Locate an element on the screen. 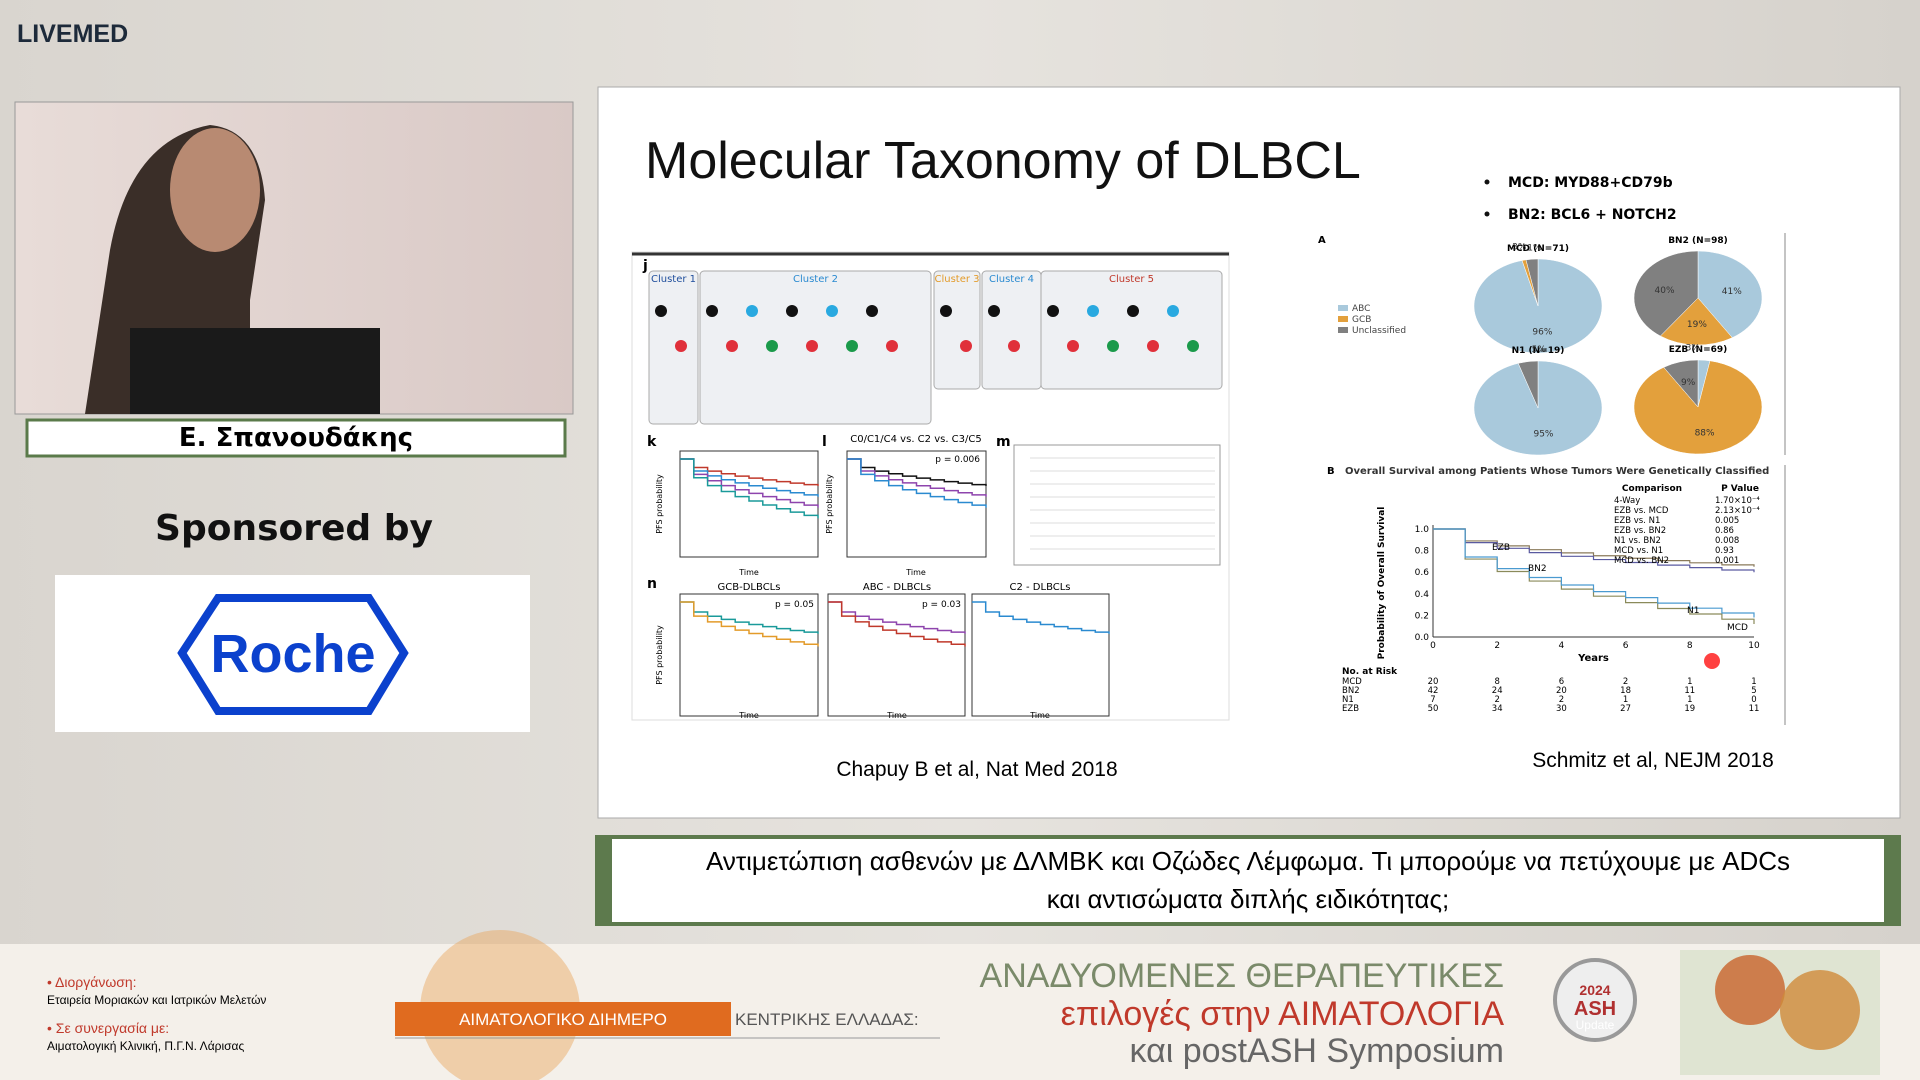  bullet-dot is located at coordinates (1487, 214).